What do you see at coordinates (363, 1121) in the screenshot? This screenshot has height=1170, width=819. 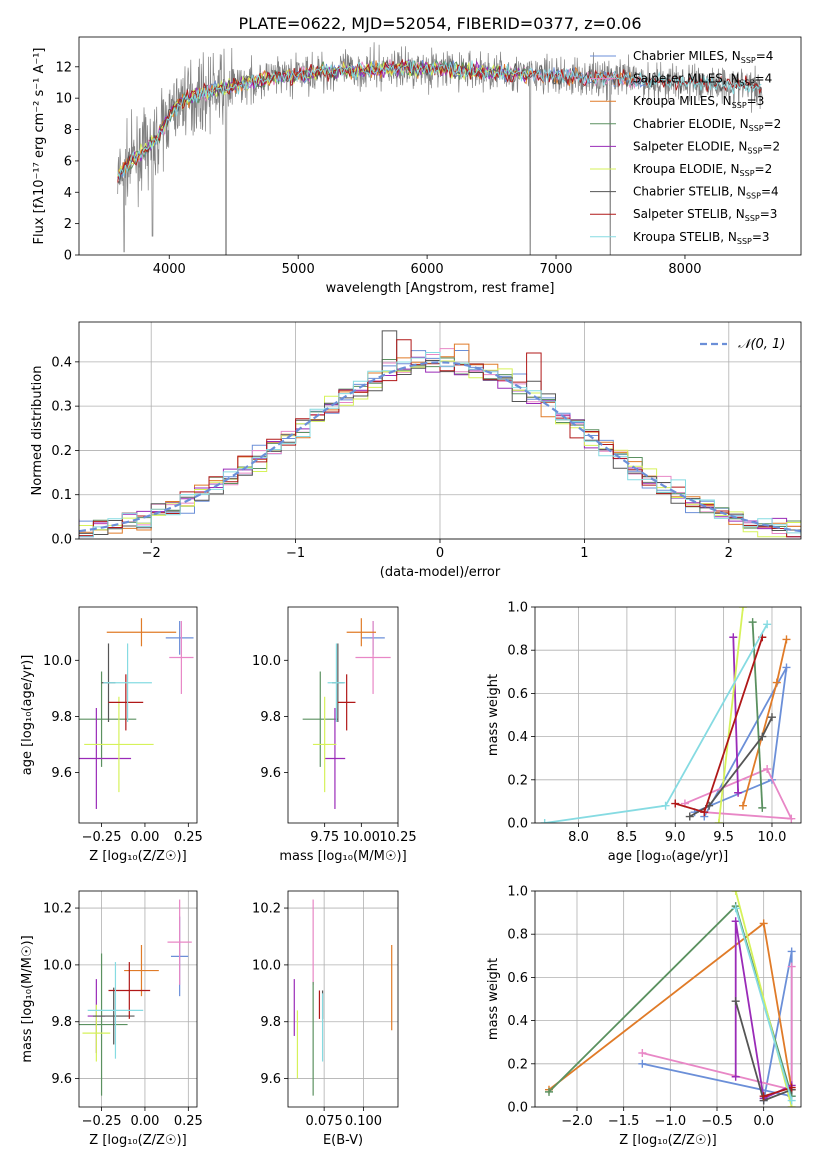 I see `x-tick-label: 0.100` at bounding box center [363, 1121].